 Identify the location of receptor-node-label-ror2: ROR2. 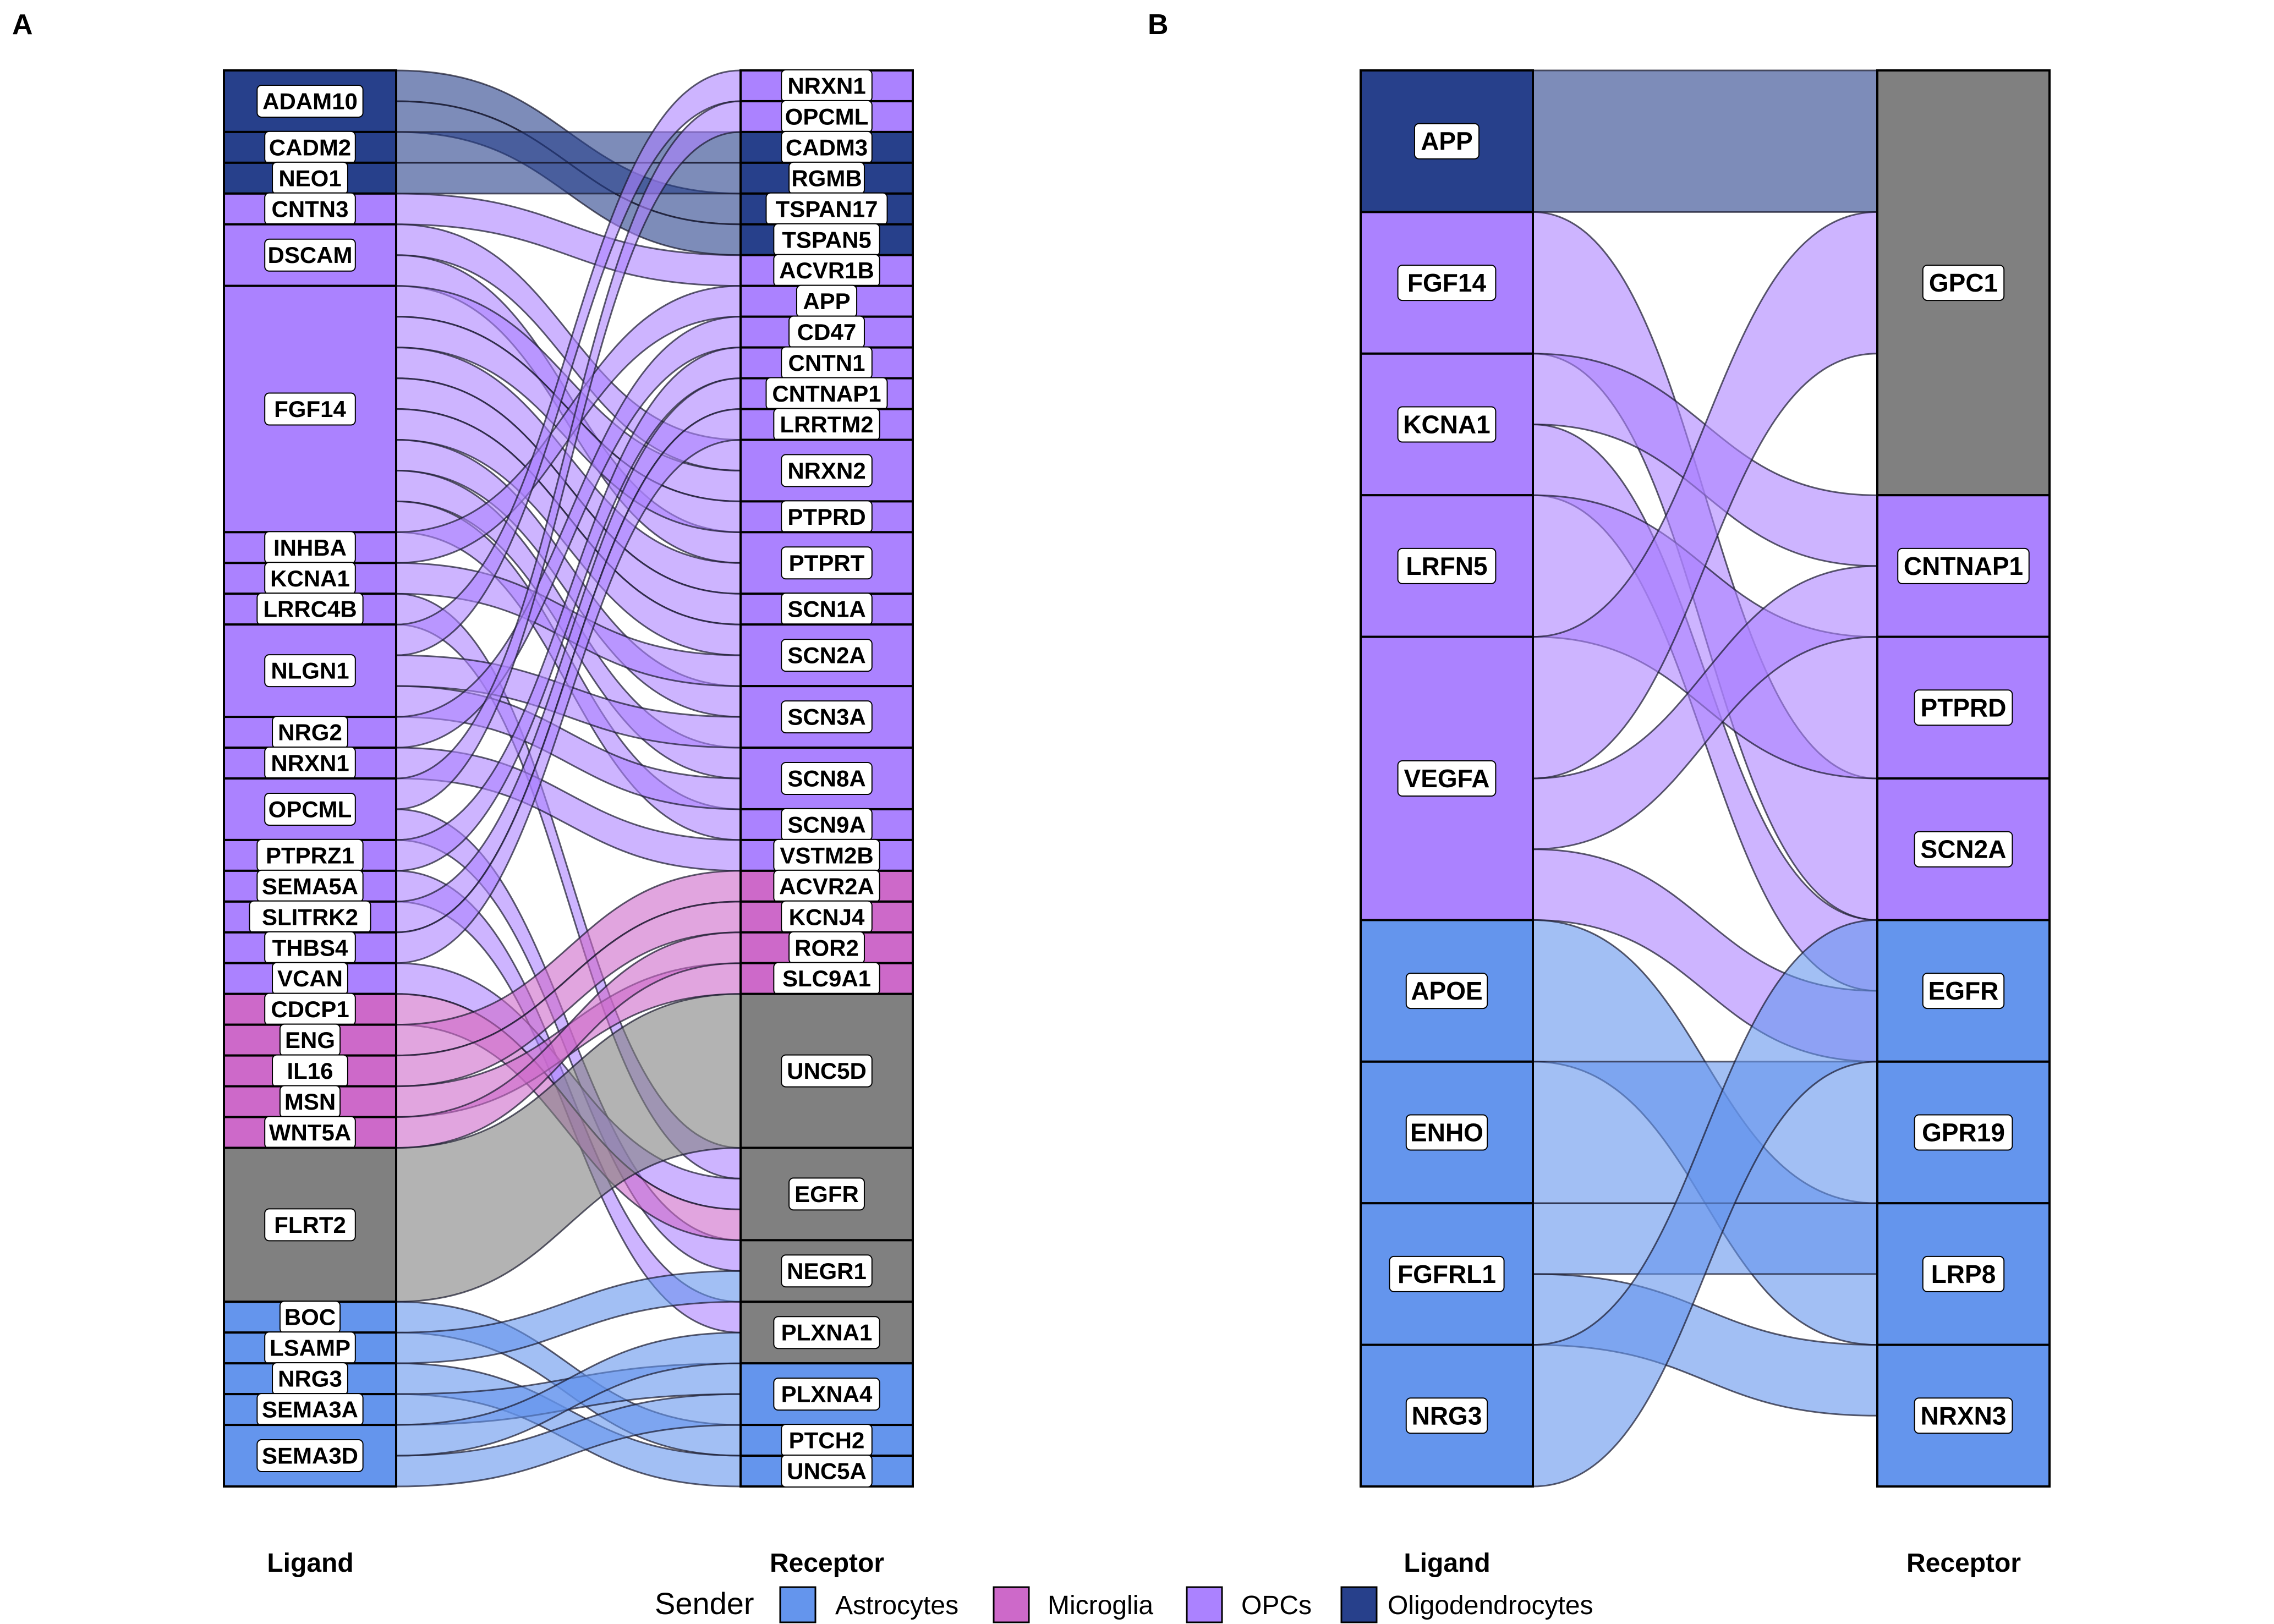
(827, 948).